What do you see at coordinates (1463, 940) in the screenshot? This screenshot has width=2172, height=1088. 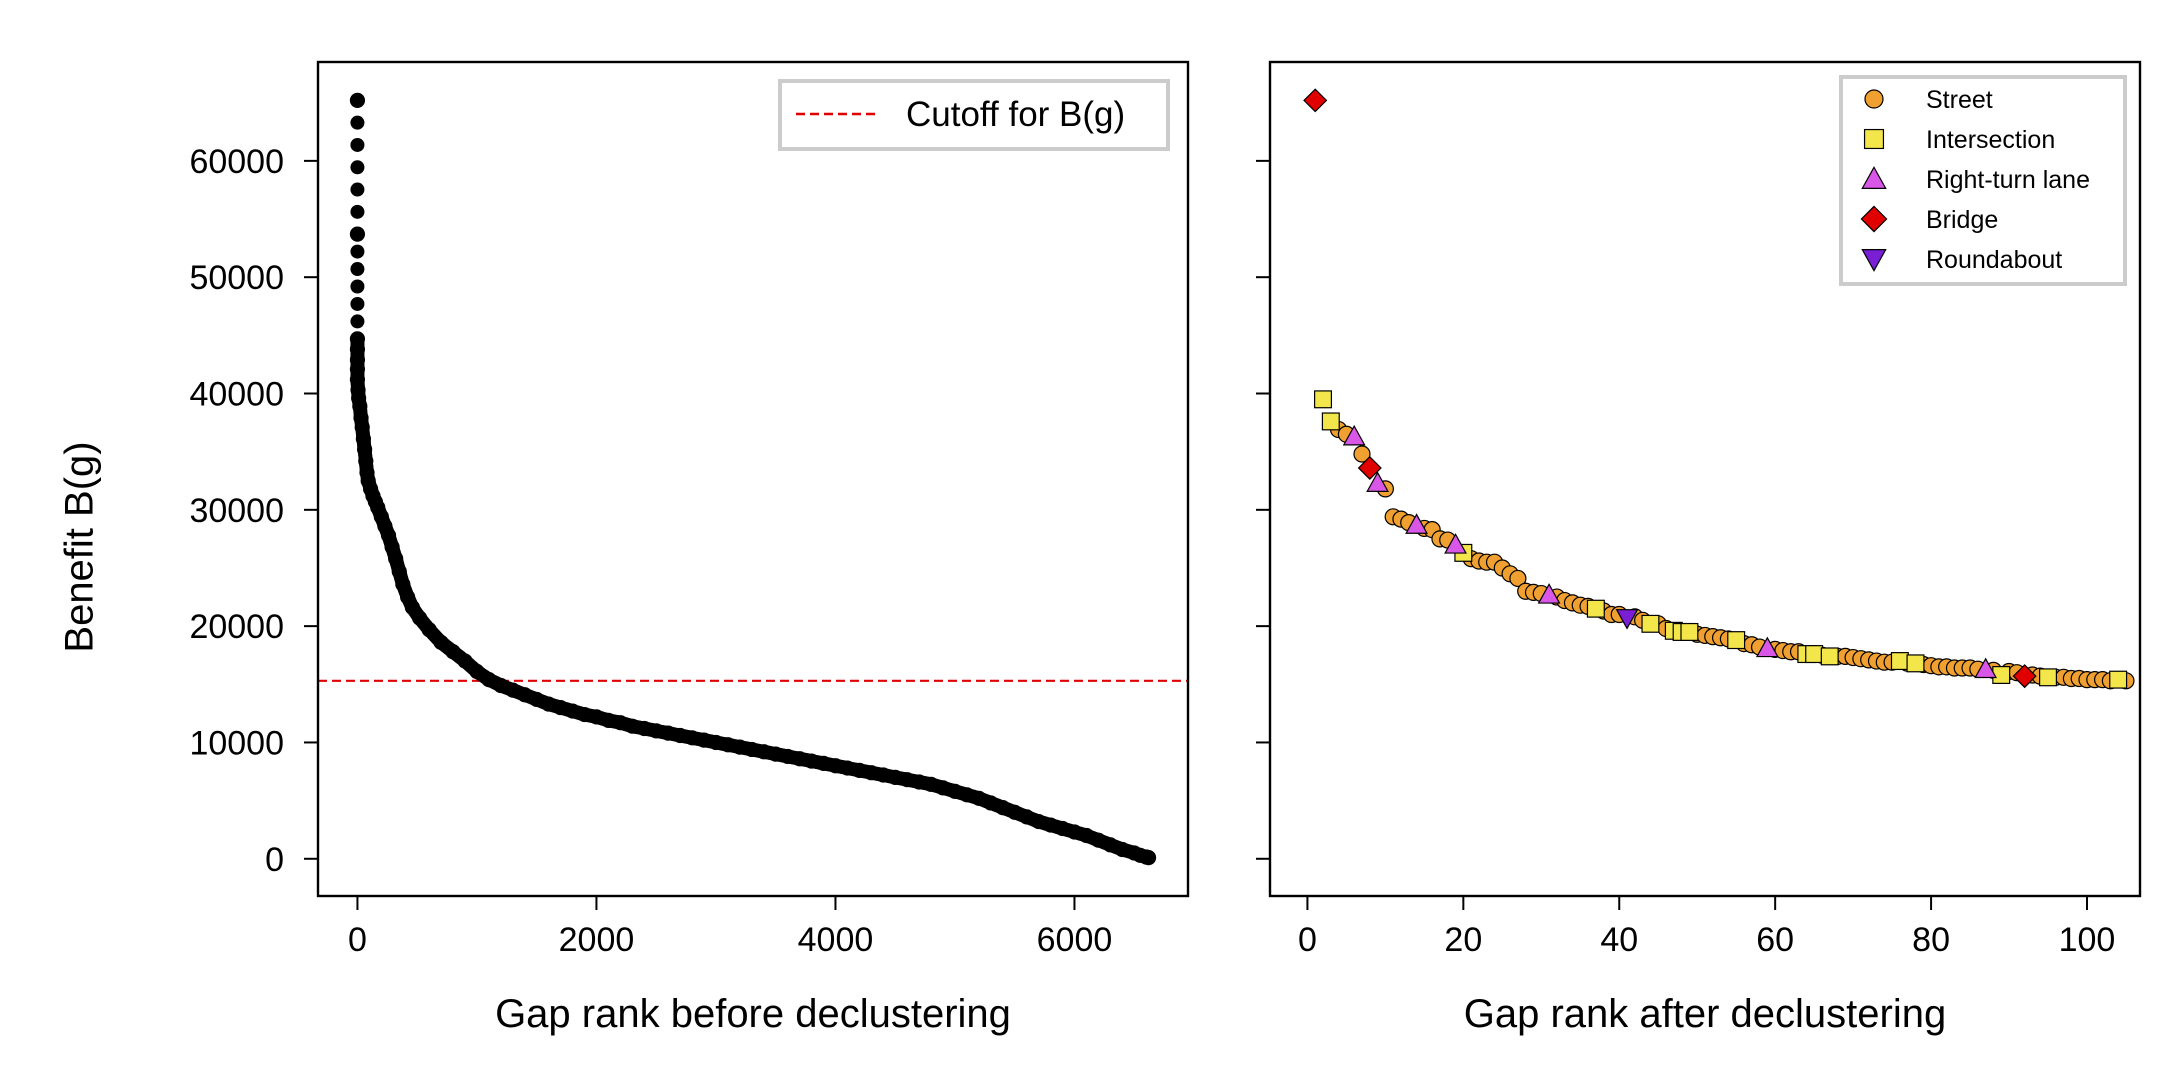 I see `right-x-tick-label: 20` at bounding box center [1463, 940].